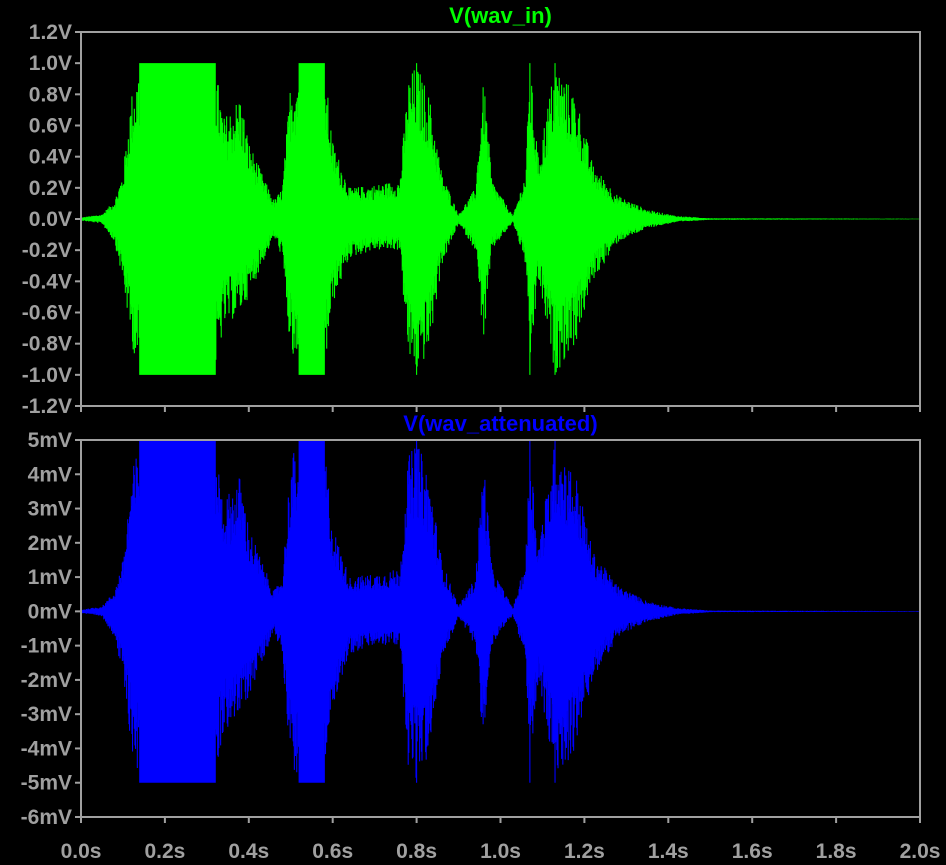 This screenshot has width=946, height=865. I want to click on x-tick-label-2: 0.4s, so click(248, 851).